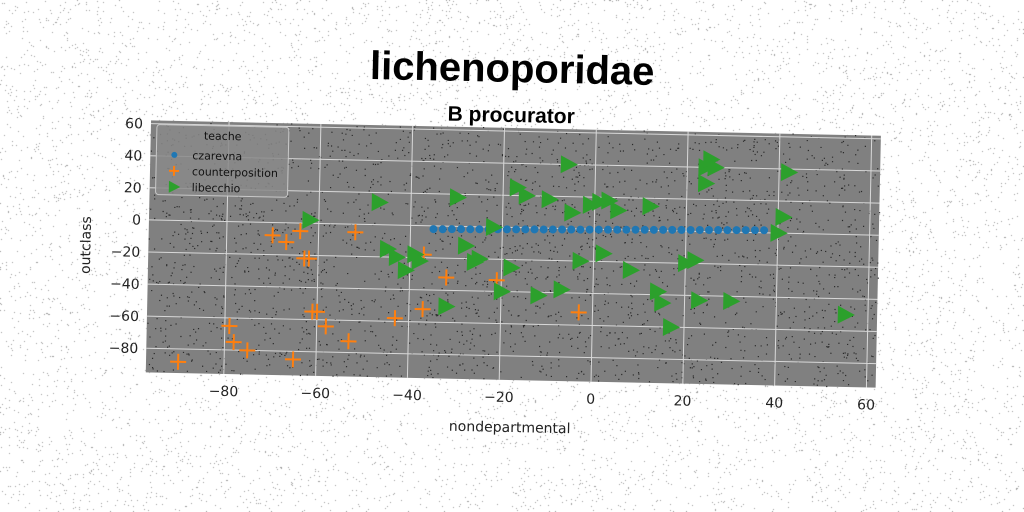  Describe the element at coordinates (512, 69) in the screenshot. I see `chart-title: lichenoporidae` at that location.